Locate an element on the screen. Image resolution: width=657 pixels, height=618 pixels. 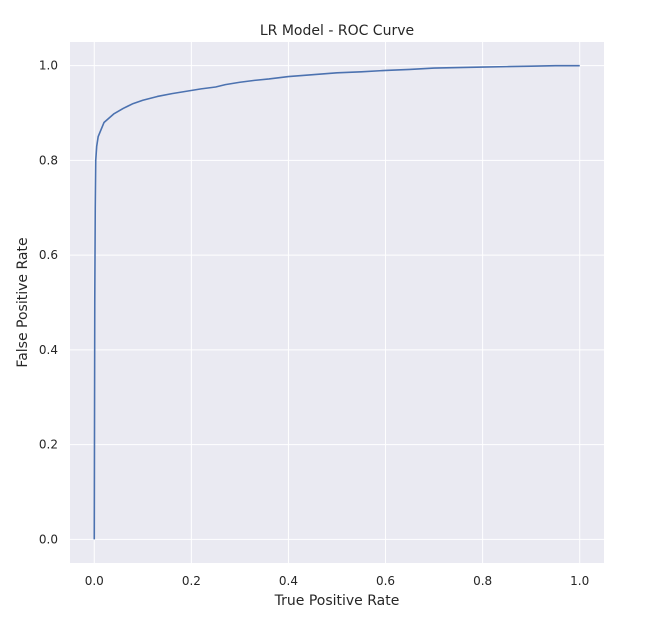
chart-title: LR Model - ROC Curve is located at coordinates (337, 31).